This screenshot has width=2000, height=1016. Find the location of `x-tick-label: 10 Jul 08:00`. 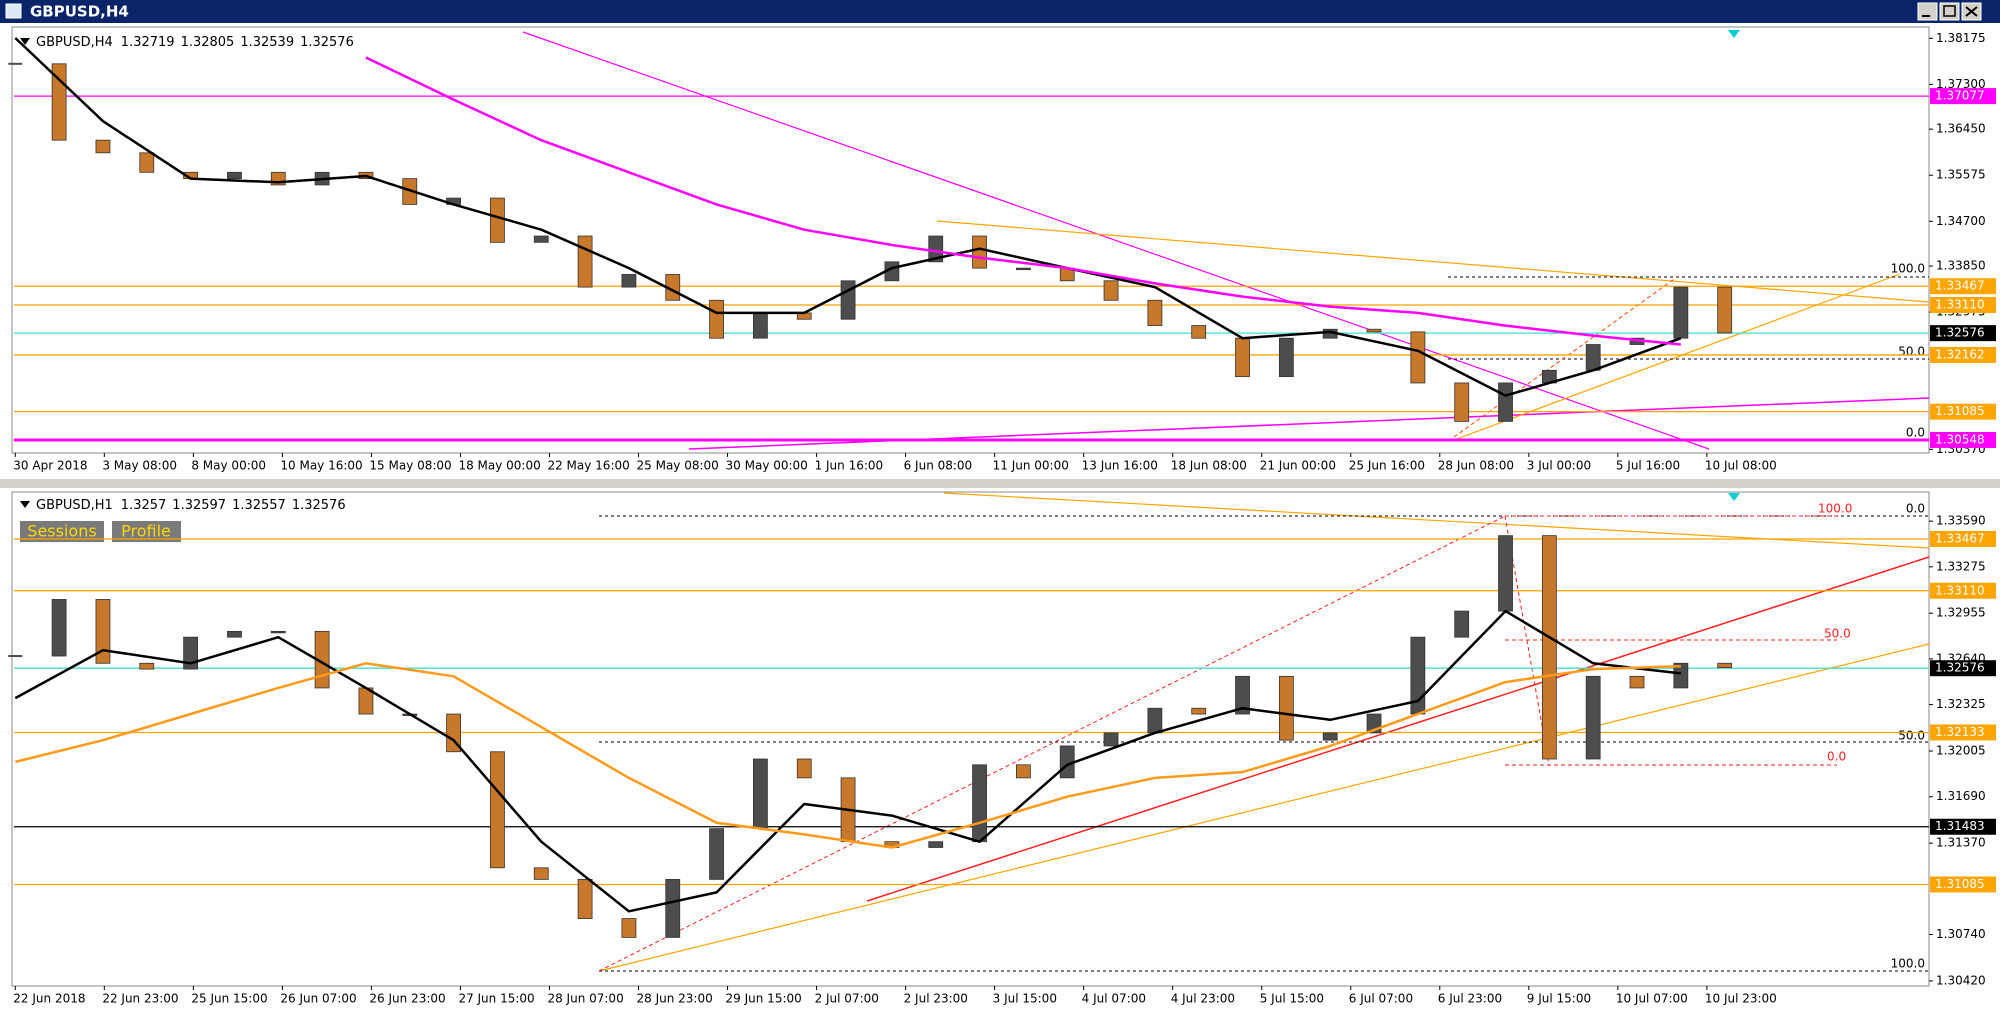

x-tick-label: 10 Jul 08:00 is located at coordinates (1741, 466).